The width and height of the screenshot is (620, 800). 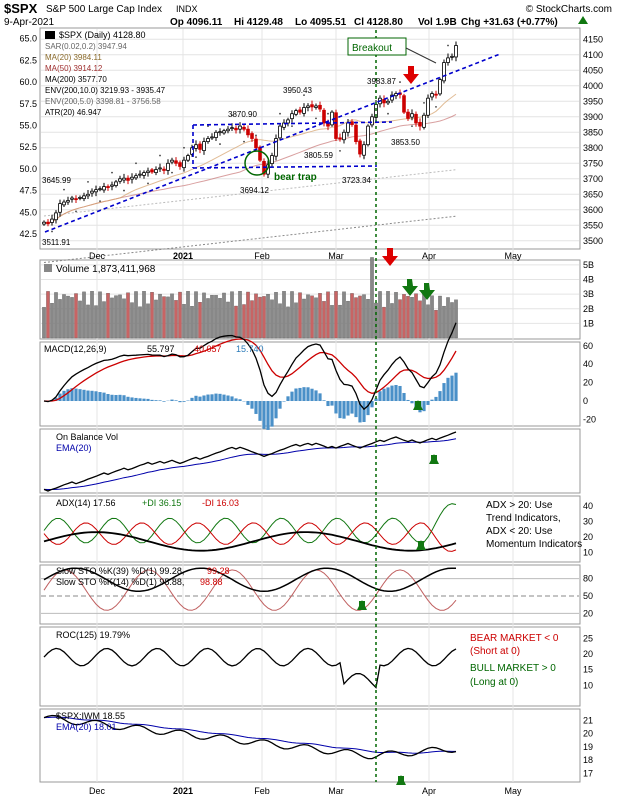 I want to click on volume-tick-label: 3B, so click(x=588, y=294).